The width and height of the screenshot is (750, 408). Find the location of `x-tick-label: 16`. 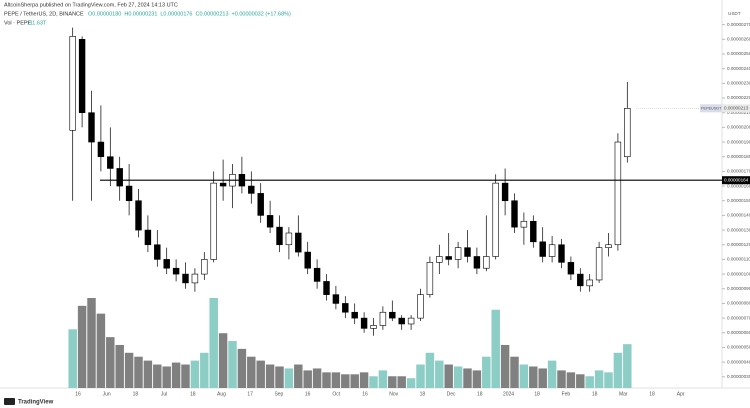

x-tick-label: 16 is located at coordinates (365, 394).